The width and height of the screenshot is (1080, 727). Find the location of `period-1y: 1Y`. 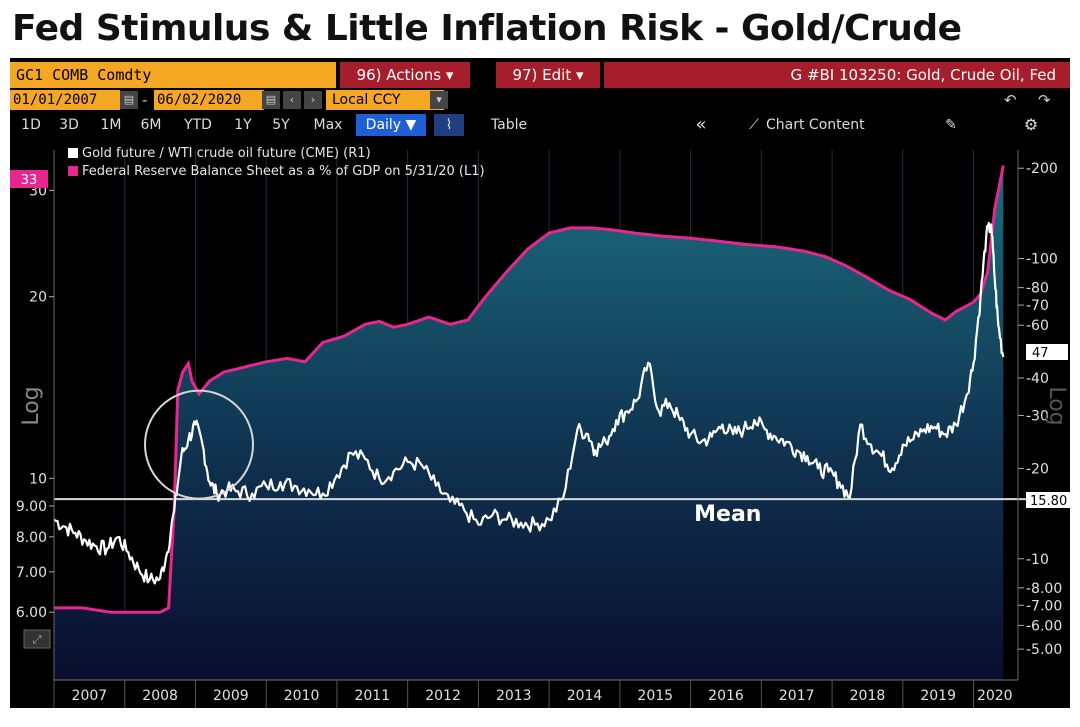

period-1y: 1Y is located at coordinates (243, 125).